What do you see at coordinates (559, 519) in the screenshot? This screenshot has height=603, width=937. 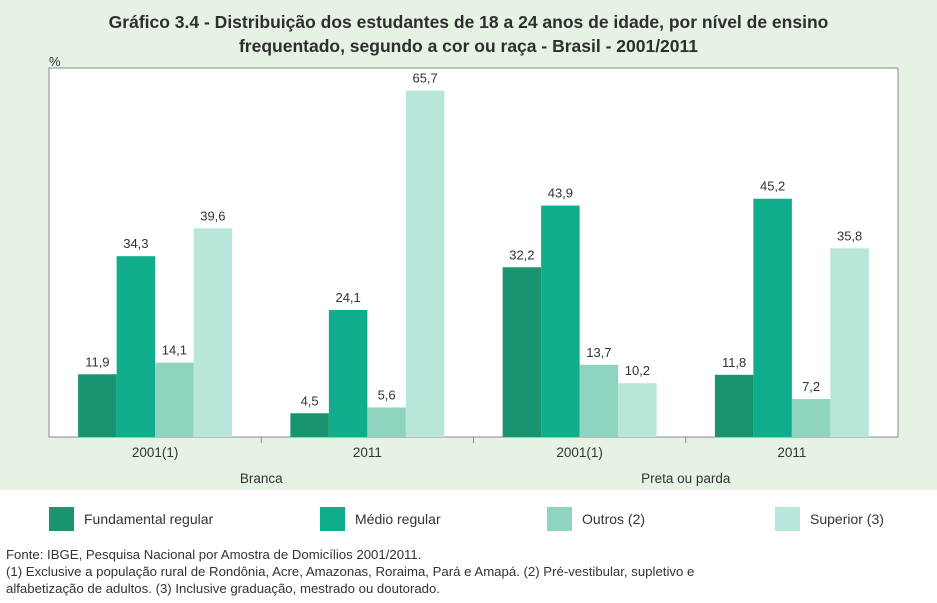 I see `legend-swatch-outros` at bounding box center [559, 519].